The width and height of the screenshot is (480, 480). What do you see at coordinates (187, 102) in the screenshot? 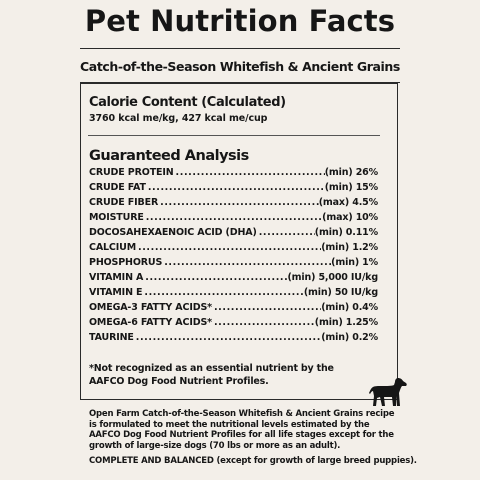
I see `calorie-heading: Calorie Content (Calculated)` at bounding box center [187, 102].